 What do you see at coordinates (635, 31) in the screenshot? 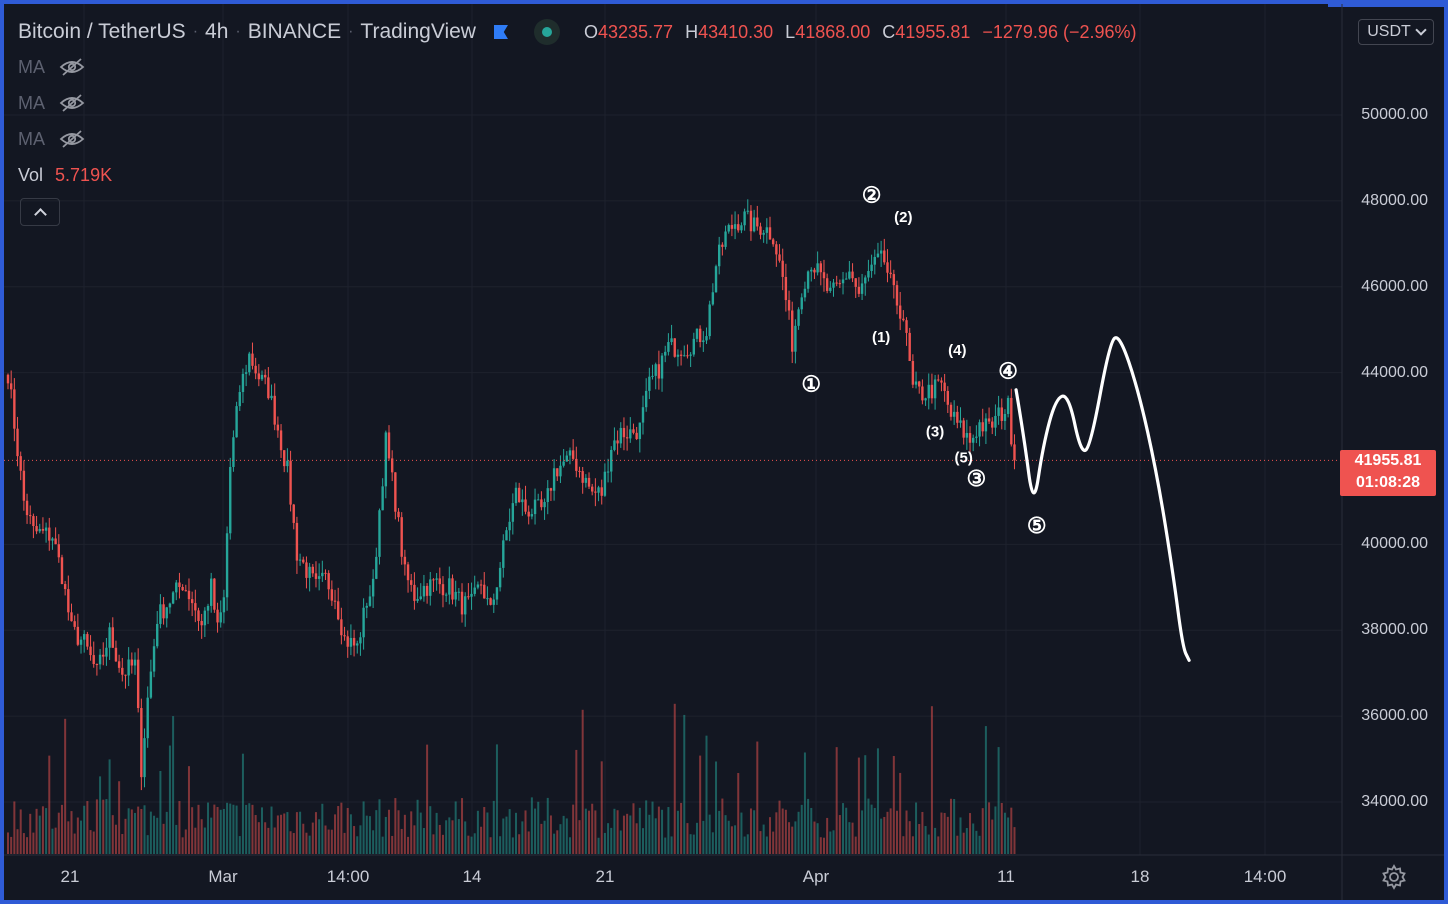
I see `open-value: 43235.77` at bounding box center [635, 31].